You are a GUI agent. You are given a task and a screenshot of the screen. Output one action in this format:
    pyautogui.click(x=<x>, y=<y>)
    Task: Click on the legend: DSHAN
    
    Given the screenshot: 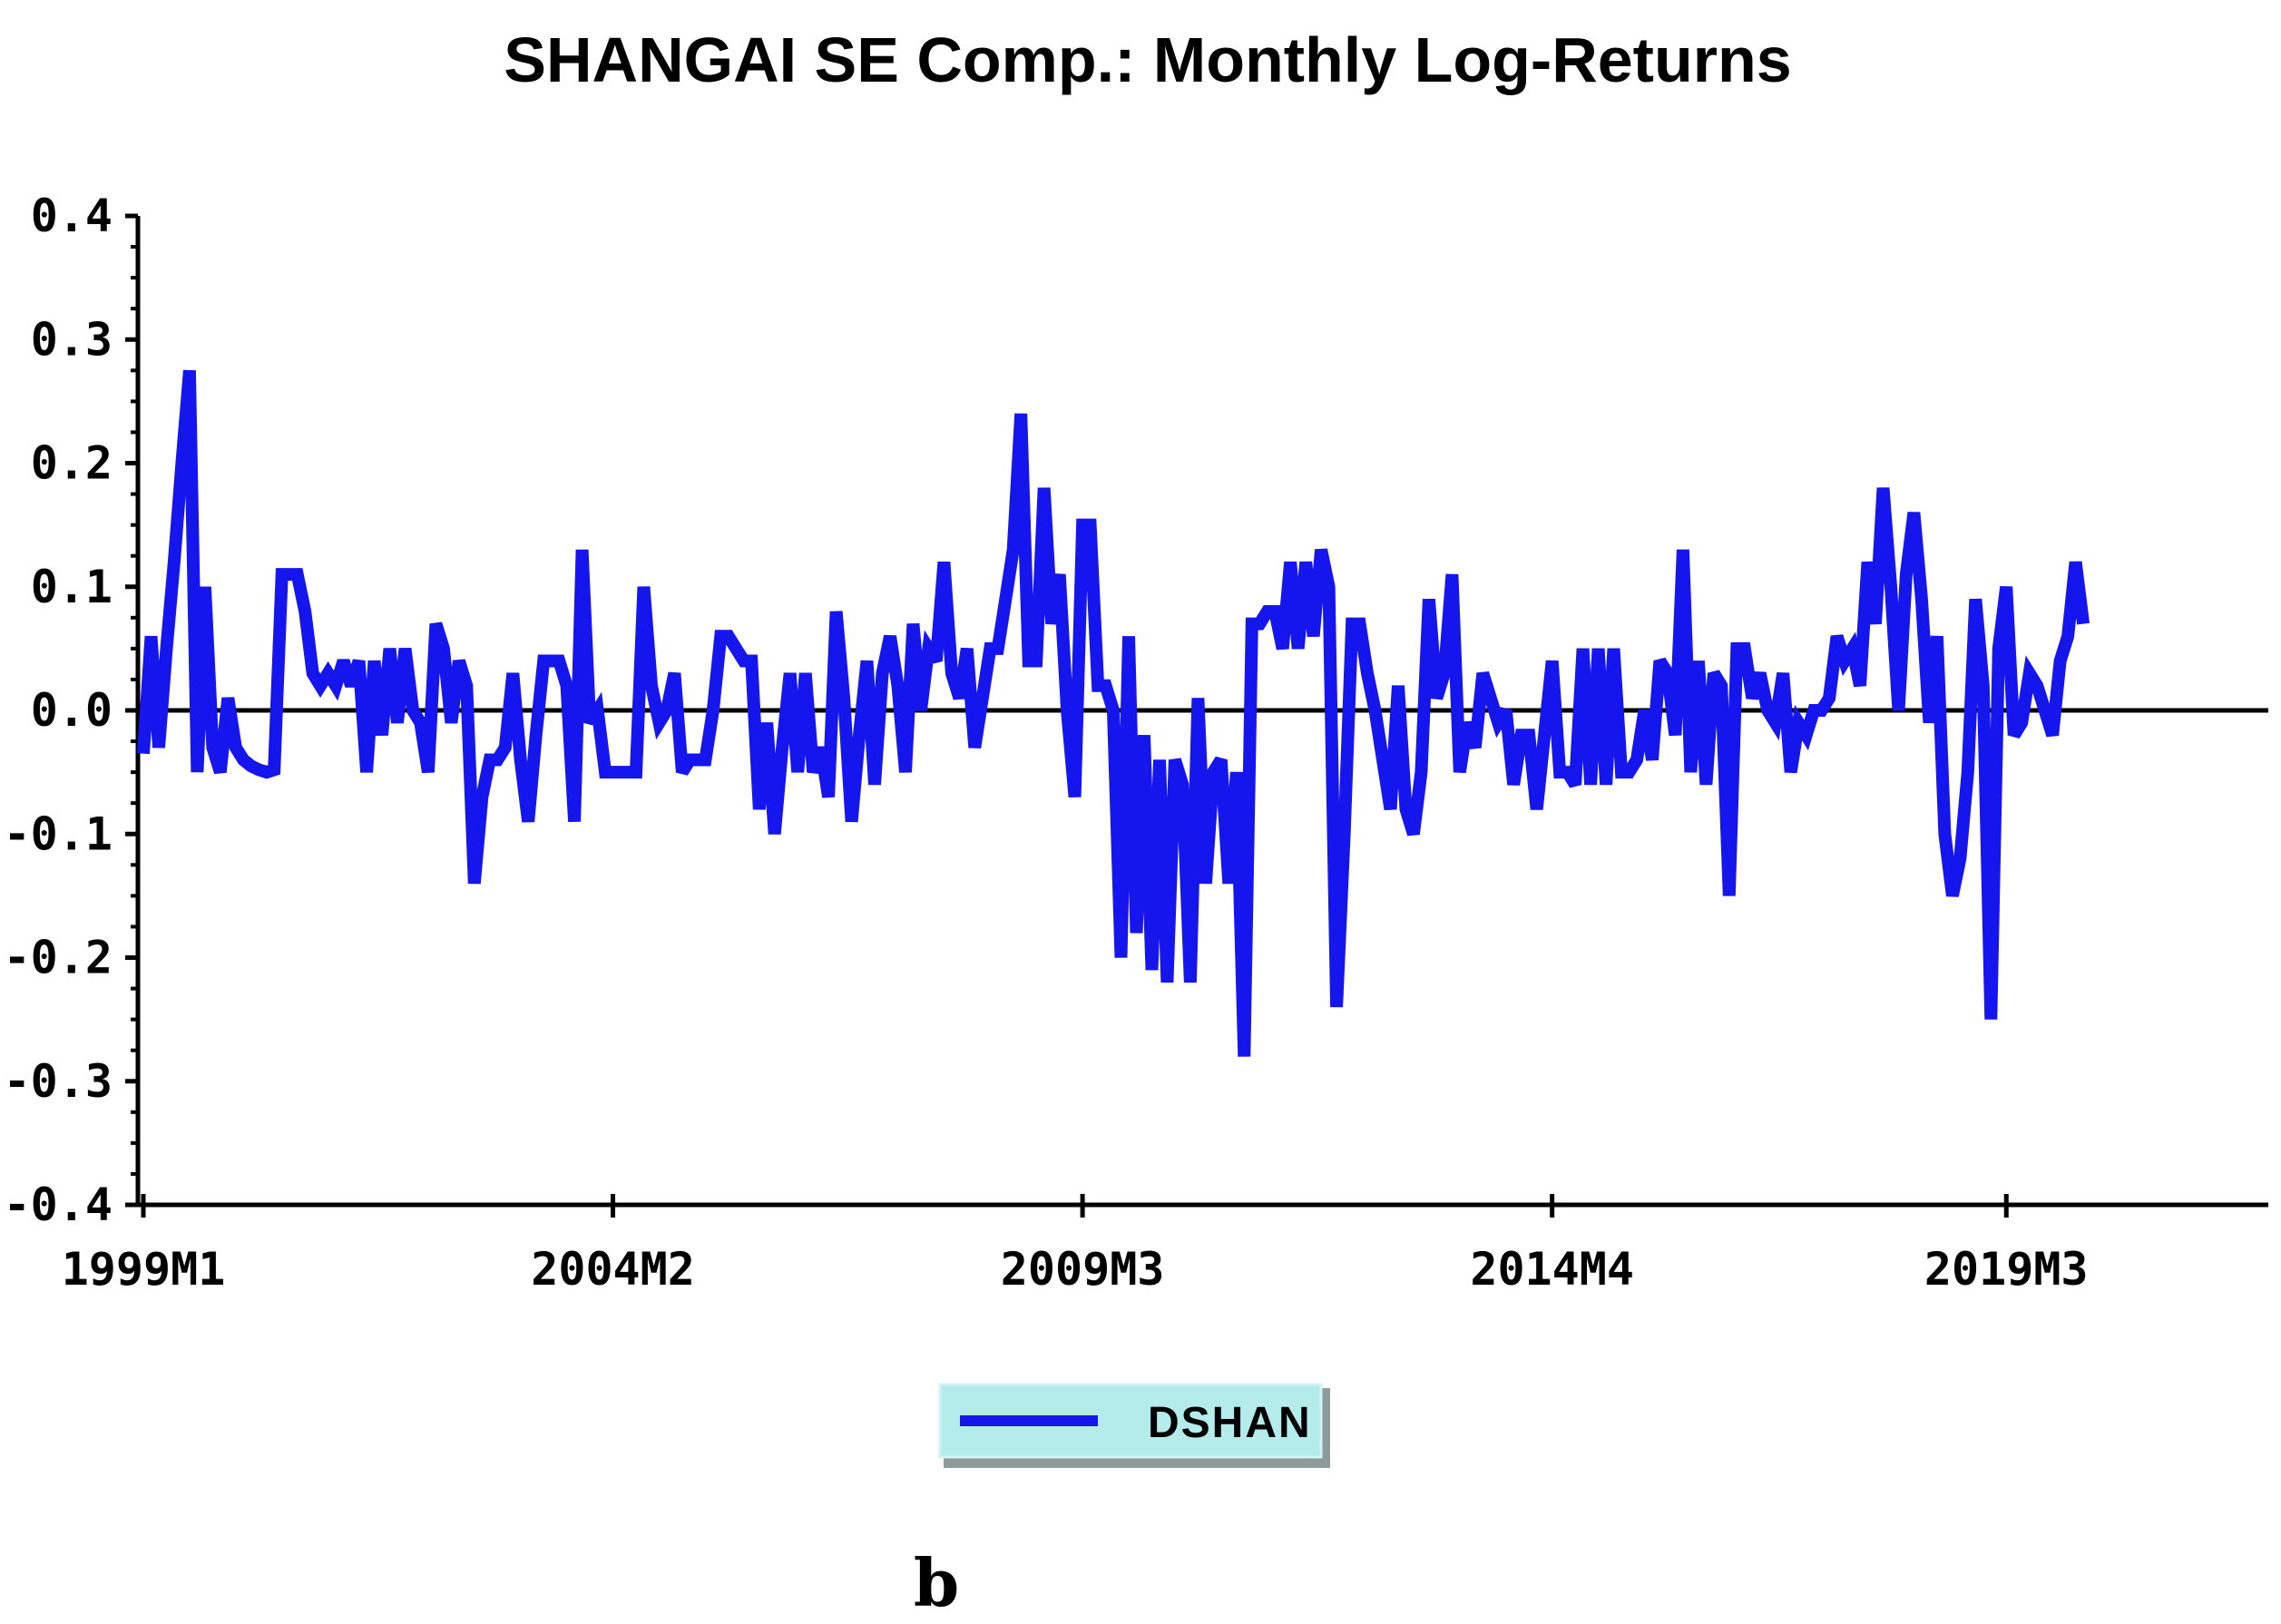 What is the action you would take?
    pyautogui.click(x=1134, y=1425)
    